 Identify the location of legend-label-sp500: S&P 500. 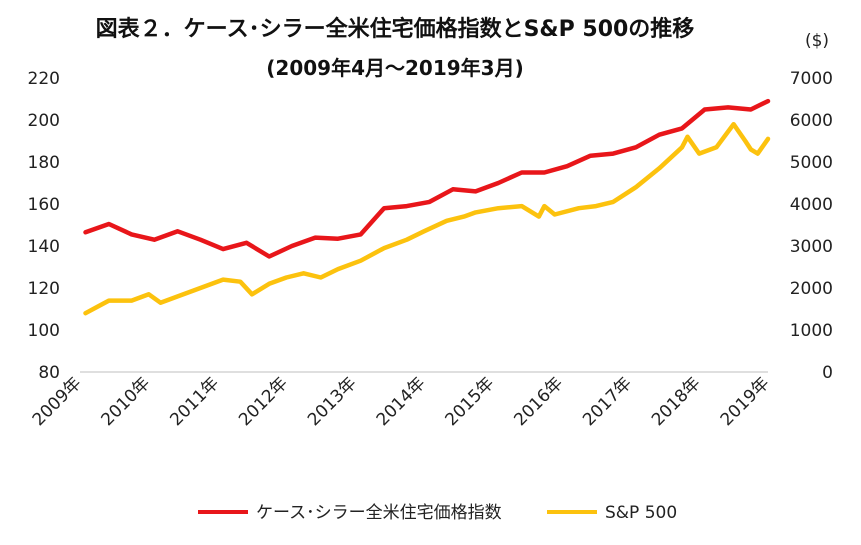
(641, 513).